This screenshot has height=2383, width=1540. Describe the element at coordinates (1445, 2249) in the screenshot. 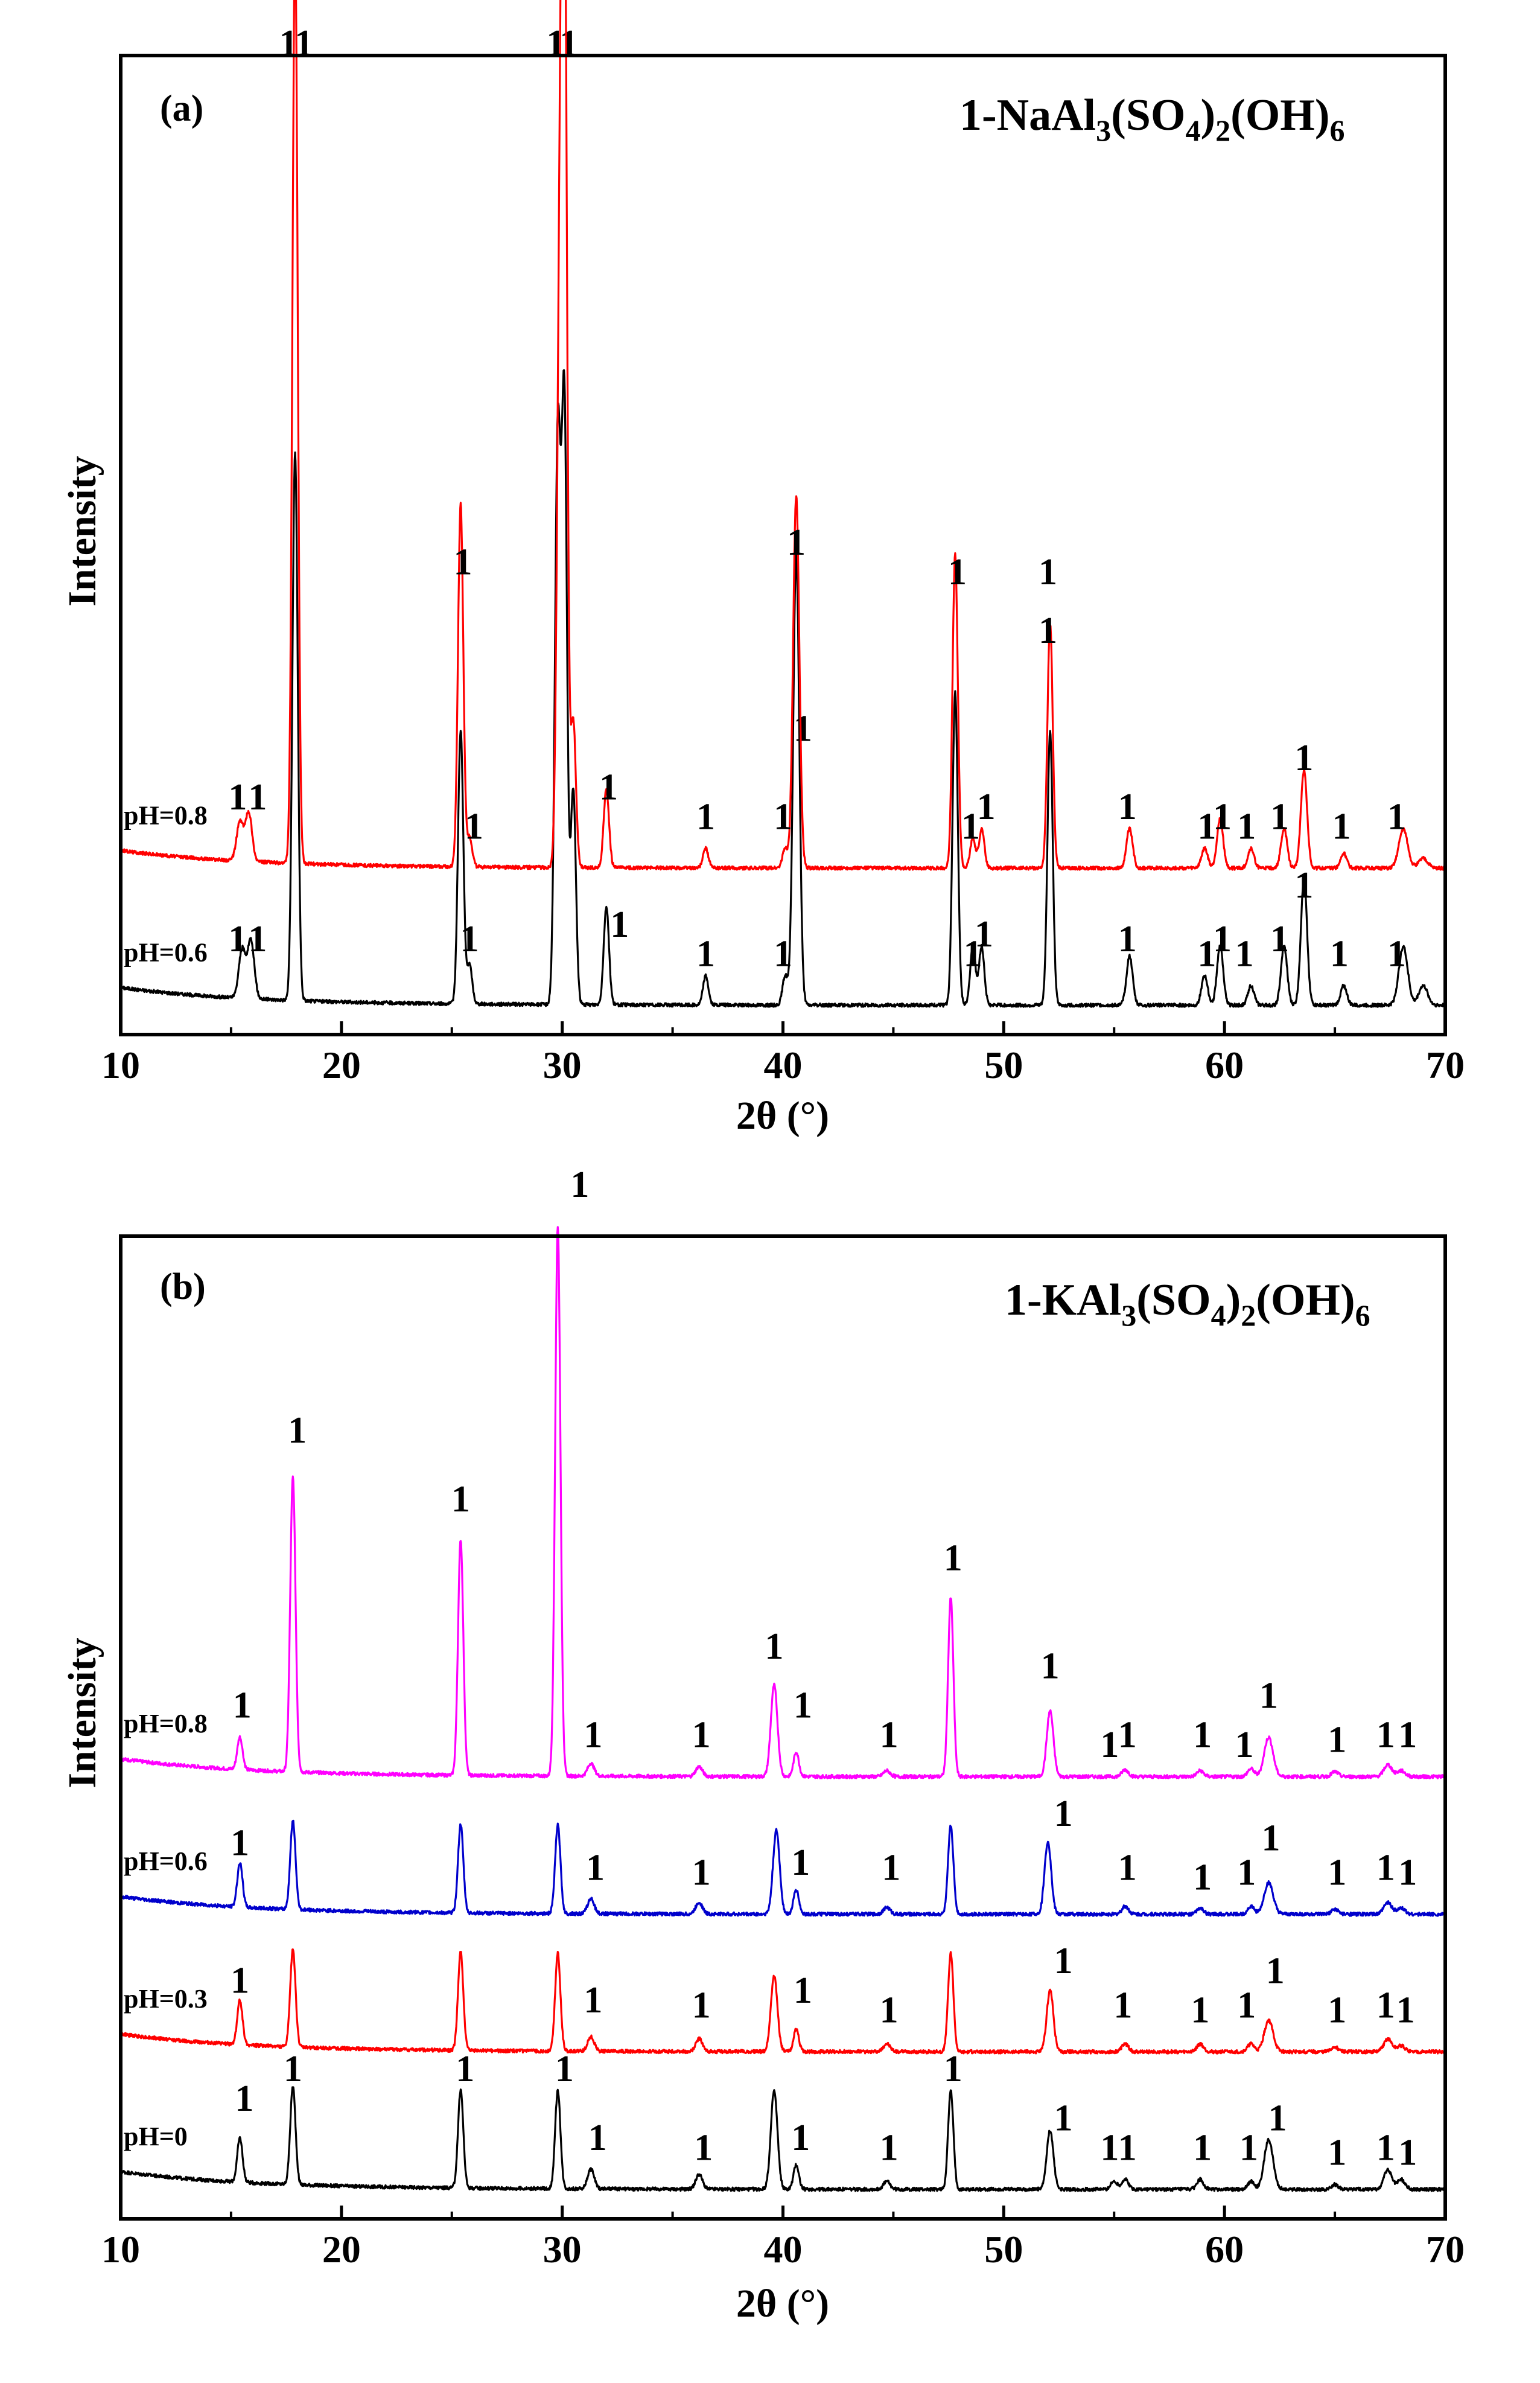

I see `x-tick-label: 70` at that location.